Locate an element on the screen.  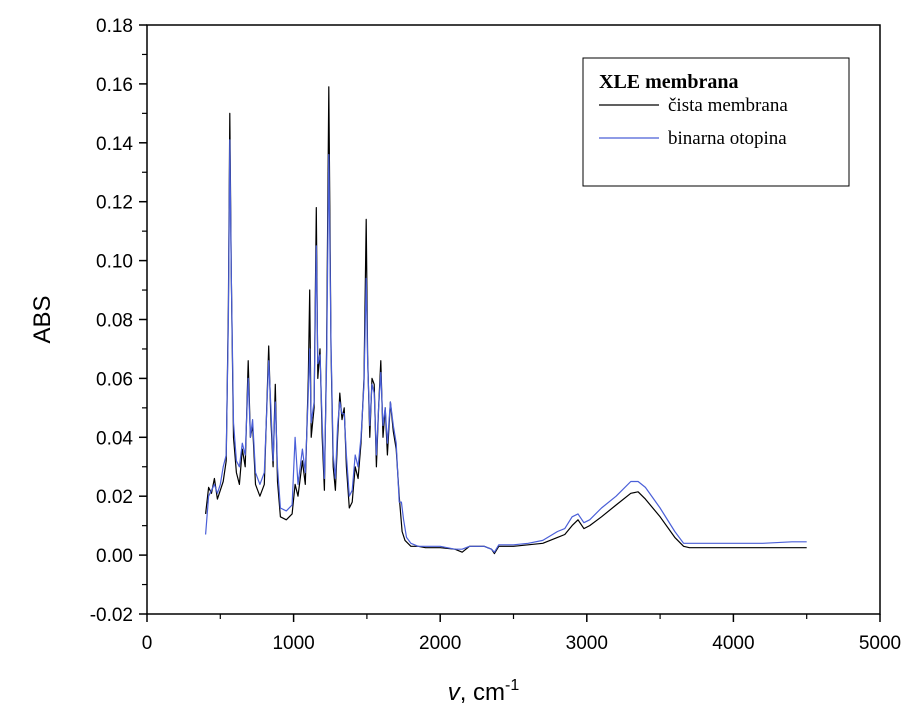
x-axis-title-superscript: -1 is located at coordinates (512, 685).